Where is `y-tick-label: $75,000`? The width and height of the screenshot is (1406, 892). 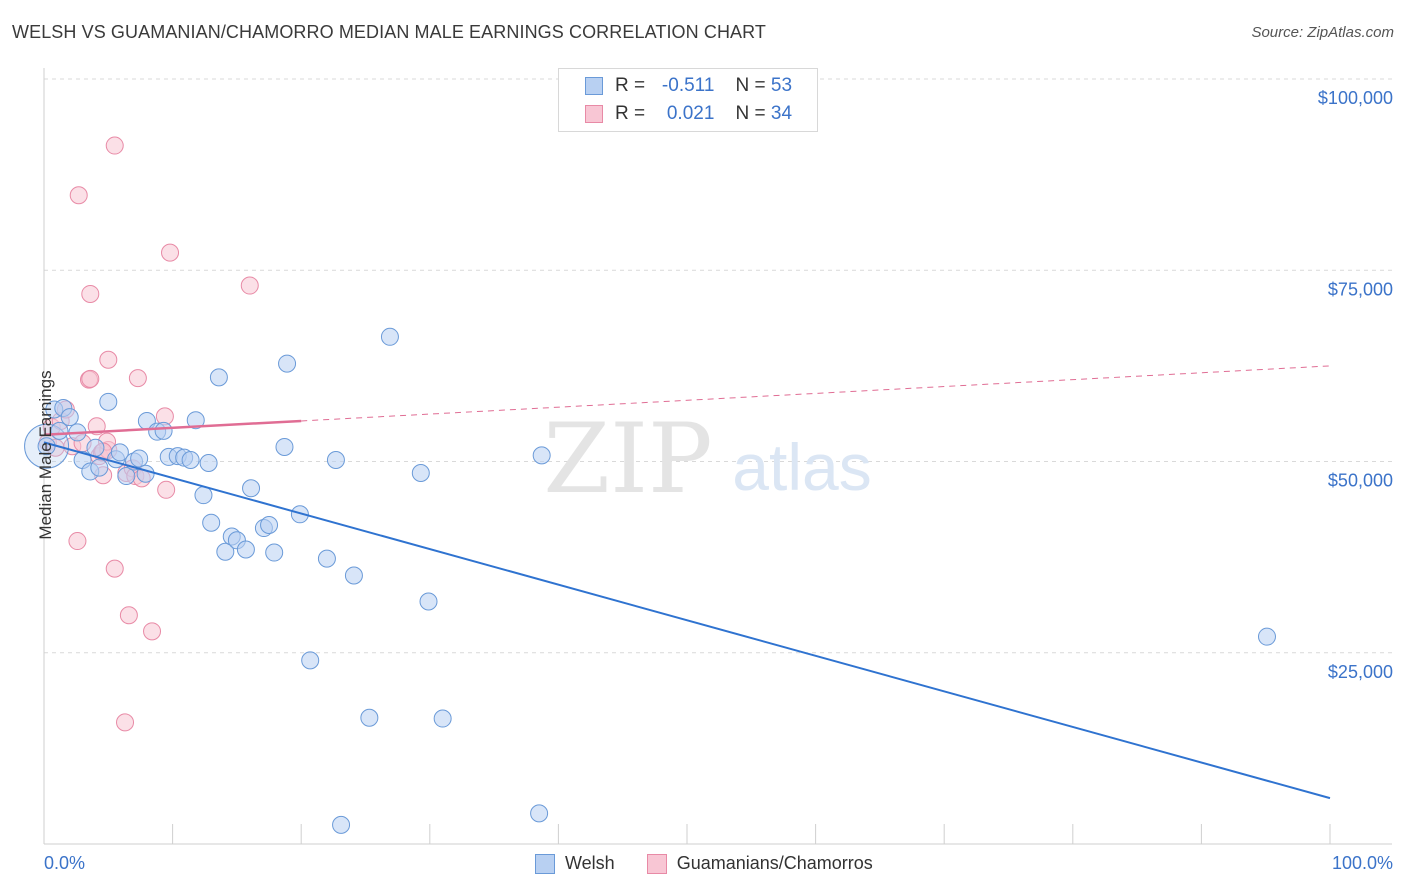 y-tick-label: $75,000 is located at coordinates (1360, 289).